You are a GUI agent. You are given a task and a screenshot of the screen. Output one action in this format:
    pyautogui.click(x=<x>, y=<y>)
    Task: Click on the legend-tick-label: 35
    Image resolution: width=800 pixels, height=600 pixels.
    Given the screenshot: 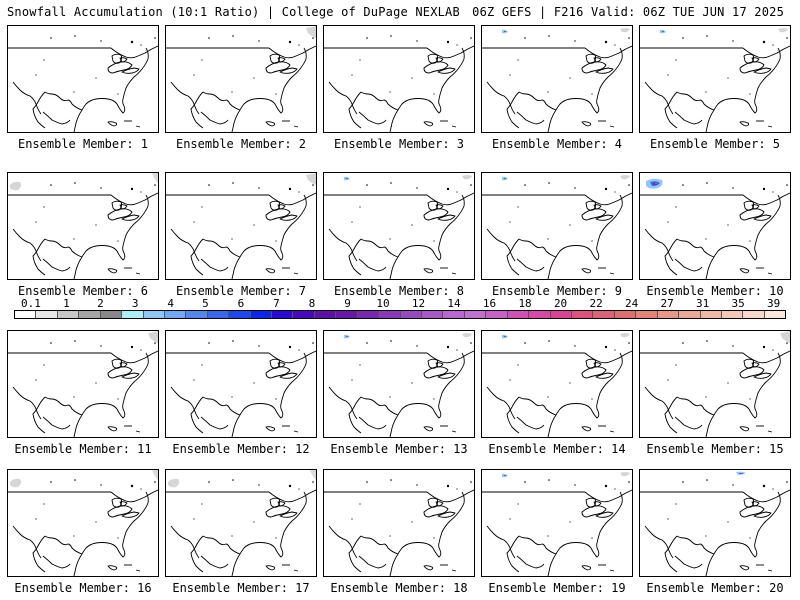 What is the action you would take?
    pyautogui.click(x=738, y=303)
    